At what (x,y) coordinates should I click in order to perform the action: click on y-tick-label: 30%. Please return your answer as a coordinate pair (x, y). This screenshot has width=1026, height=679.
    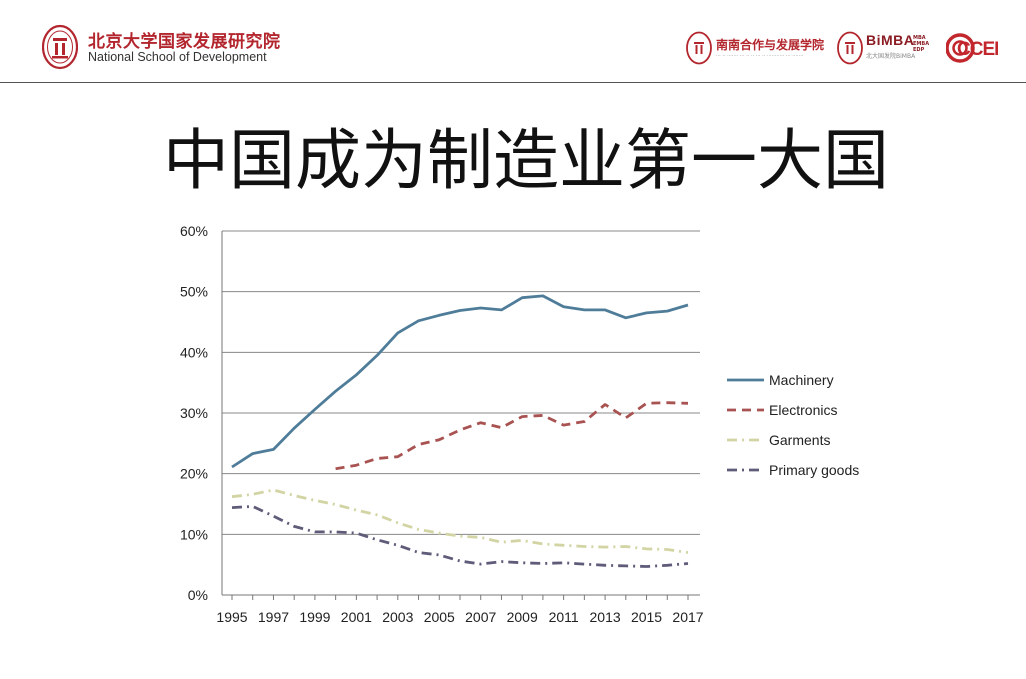
    Looking at the image, I should click on (194, 413).